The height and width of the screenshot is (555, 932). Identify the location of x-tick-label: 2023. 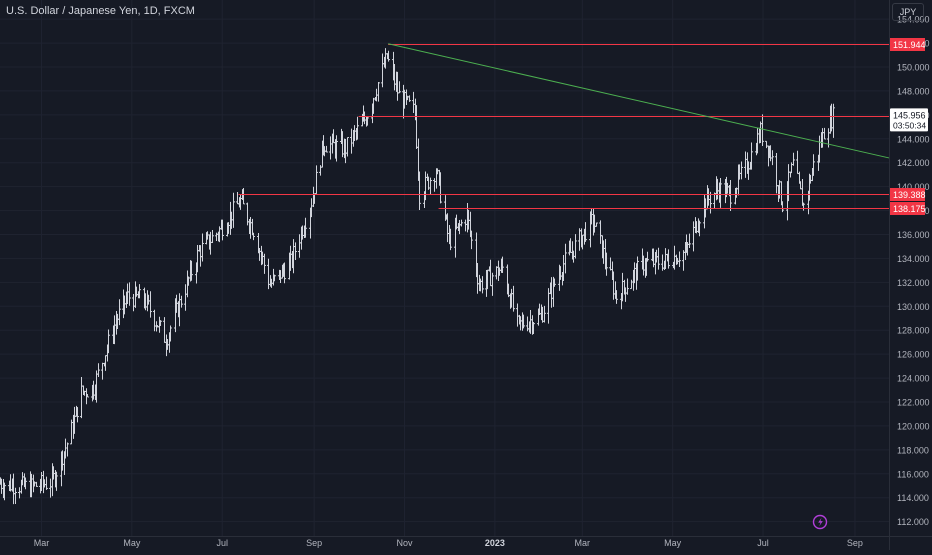
(495, 543).